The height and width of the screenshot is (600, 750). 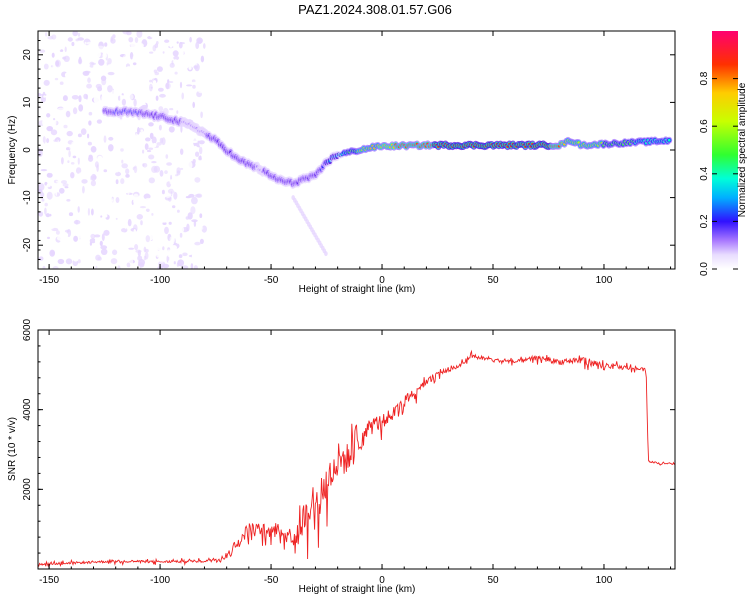 What do you see at coordinates (49, 280) in the screenshot?
I see `x-tick-label: -150` at bounding box center [49, 280].